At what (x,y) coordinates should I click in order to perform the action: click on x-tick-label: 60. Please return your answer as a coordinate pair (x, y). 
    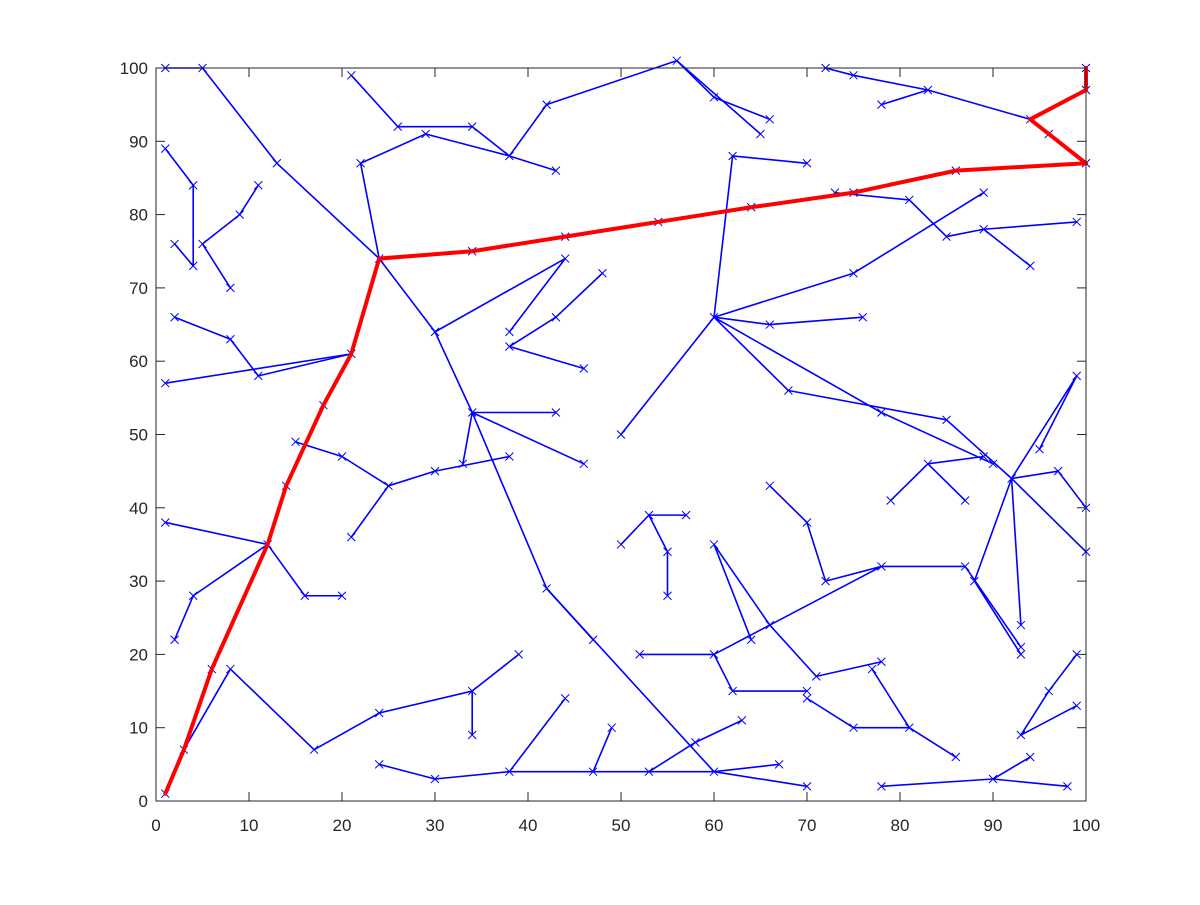
    Looking at the image, I should click on (714, 825).